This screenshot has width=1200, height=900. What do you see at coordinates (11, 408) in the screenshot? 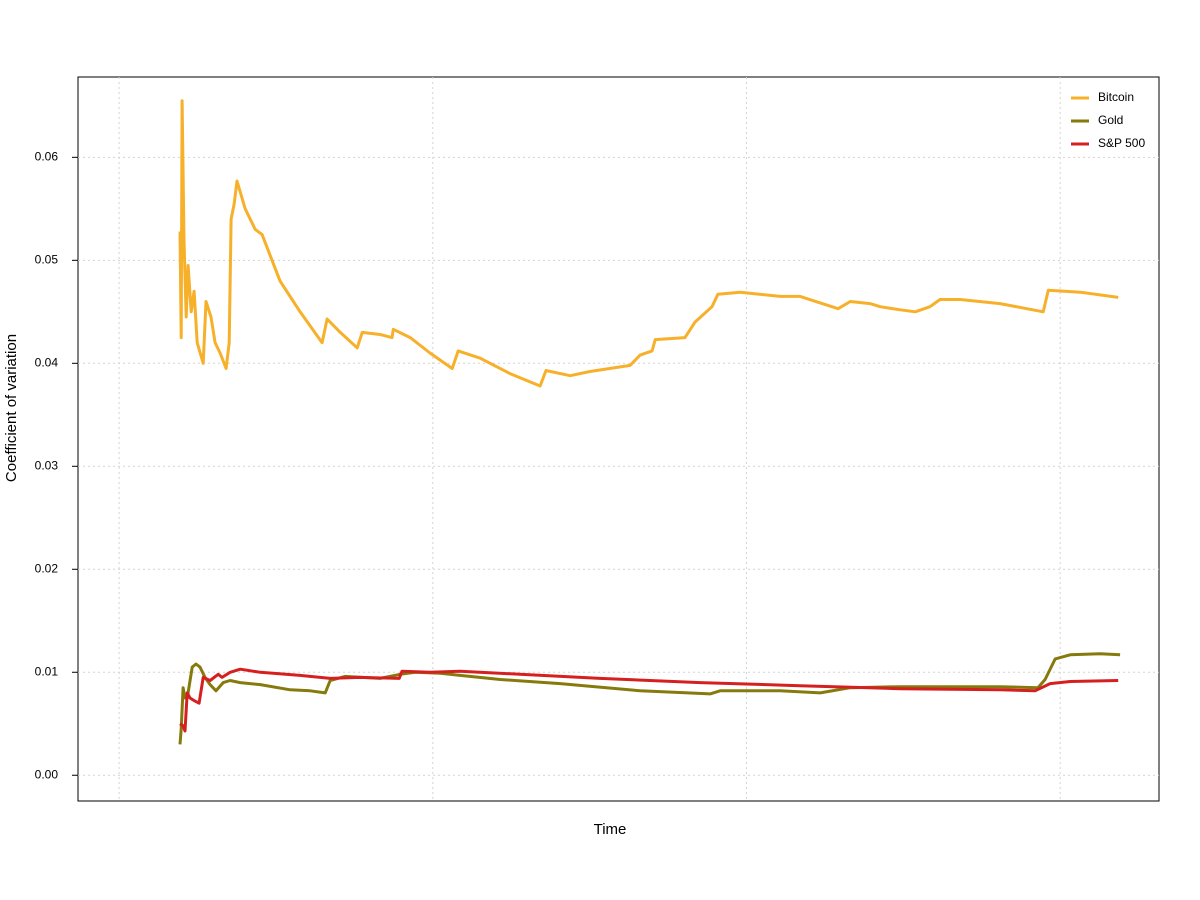
I see `y-axis-label: Coefficient of variation` at bounding box center [11, 408].